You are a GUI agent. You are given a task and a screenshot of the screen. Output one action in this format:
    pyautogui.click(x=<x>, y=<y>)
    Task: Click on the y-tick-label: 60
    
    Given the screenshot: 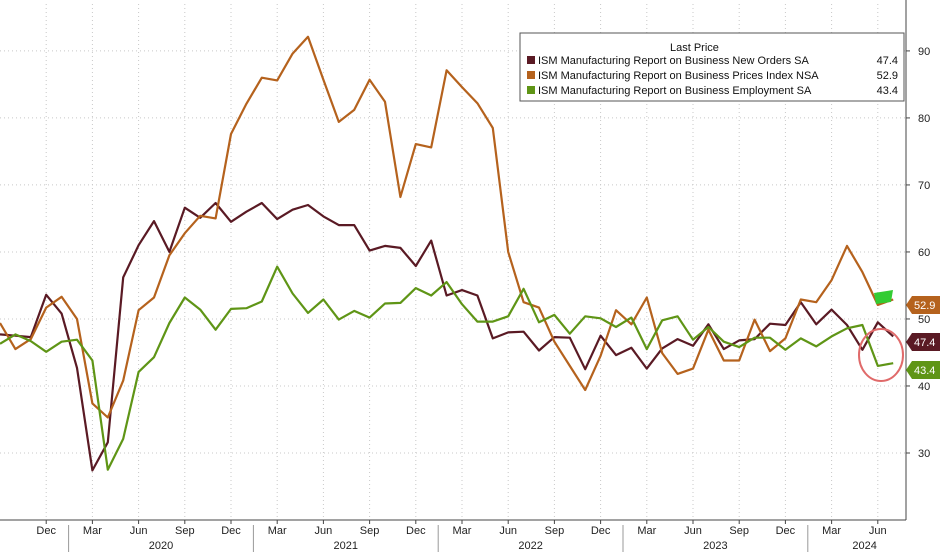 What is the action you would take?
    pyautogui.click(x=924, y=253)
    